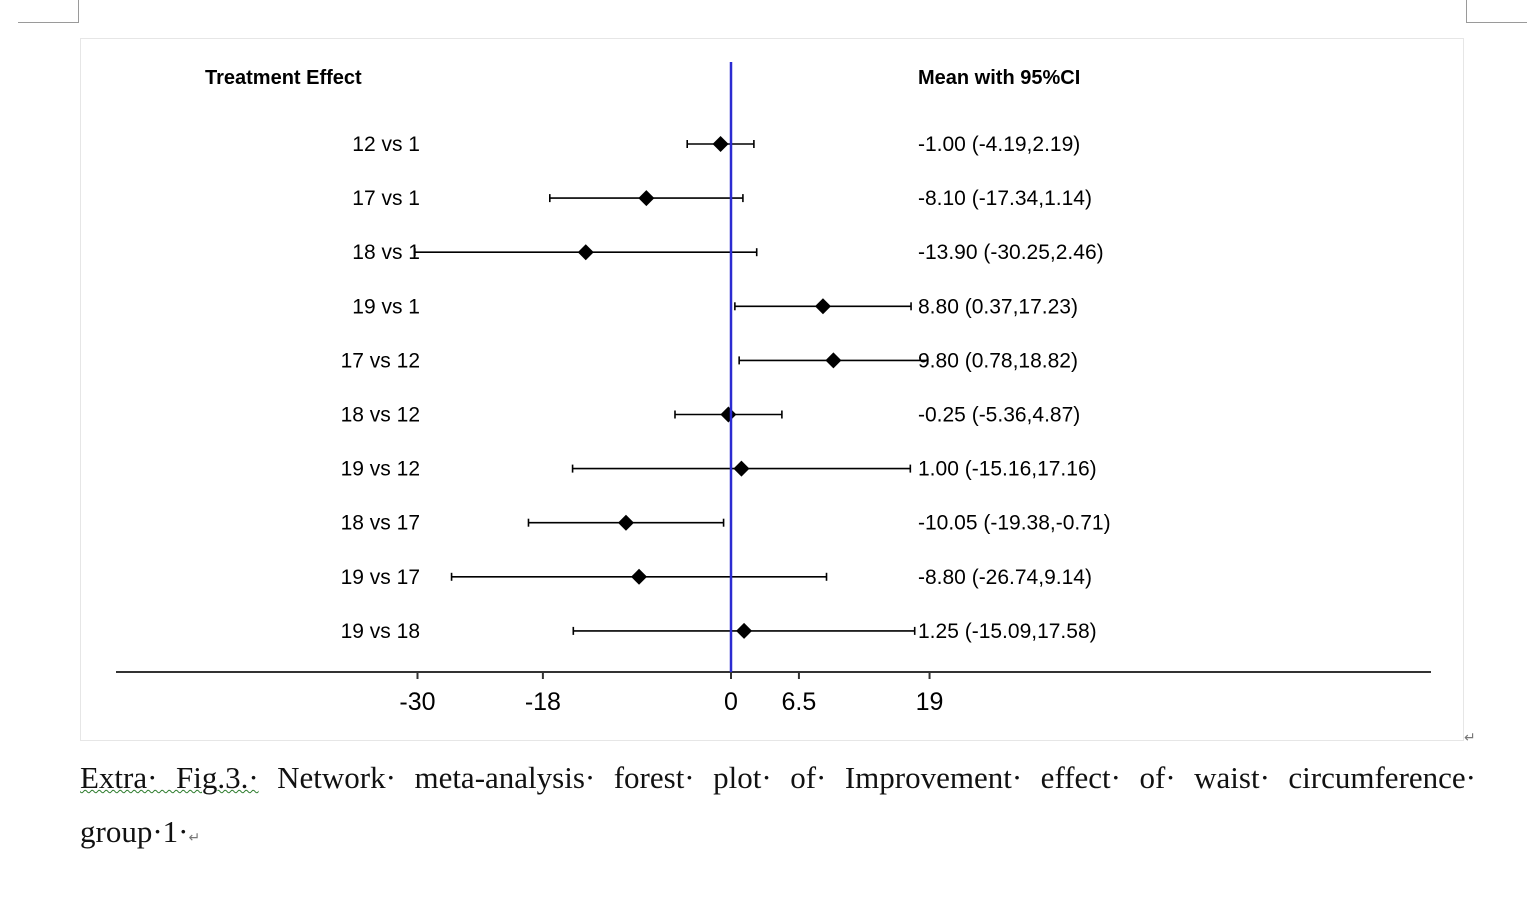 This screenshot has width=1531, height=900. Describe the element at coordinates (386, 144) in the screenshot. I see `row-label: 12 vs 1` at that location.